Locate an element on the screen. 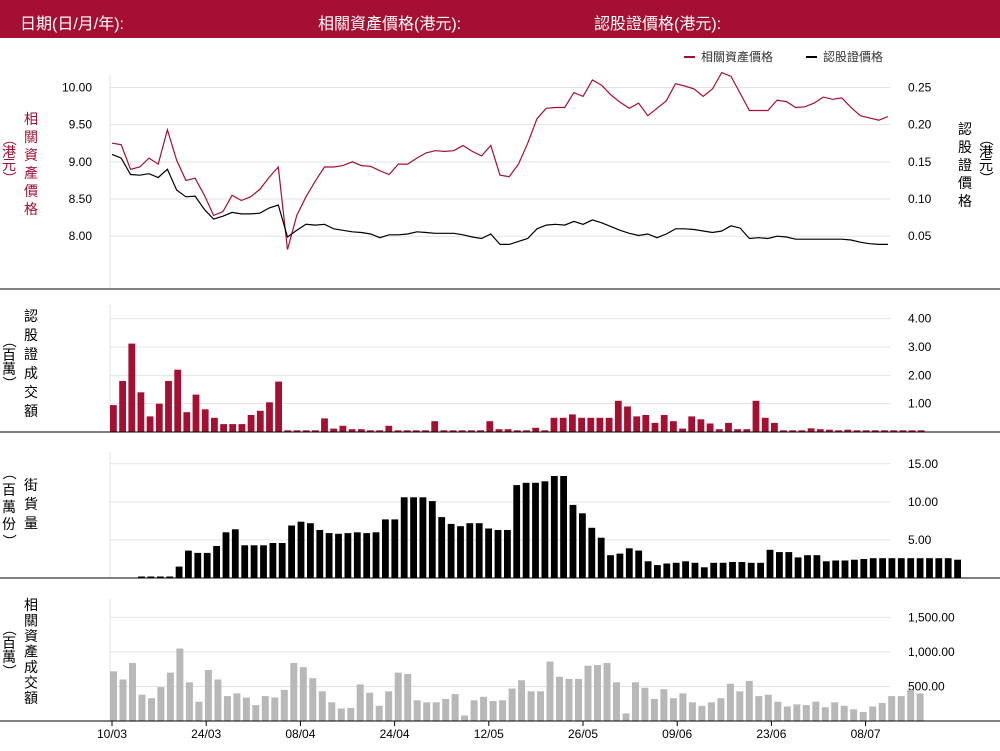 This screenshot has width=1000, height=751. asset-turnover-tick-label: 1,000.00 is located at coordinates (931, 652).